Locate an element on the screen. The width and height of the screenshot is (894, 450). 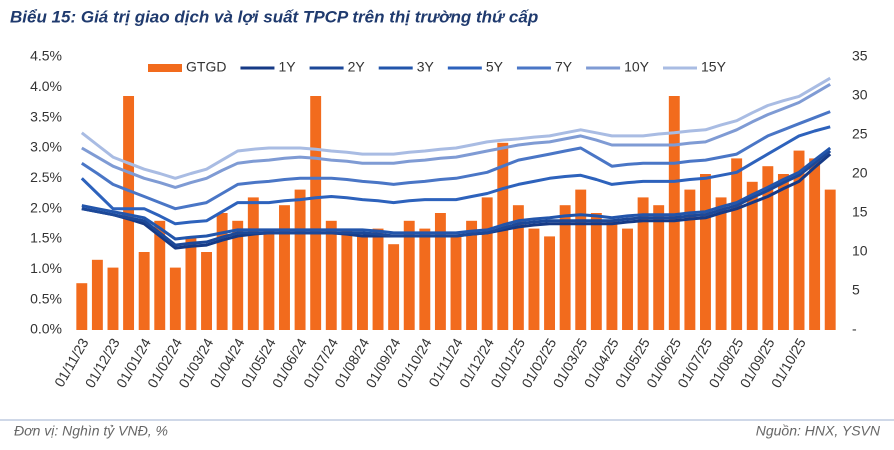
y2-tick-label: 15 is located at coordinates (860, 212).